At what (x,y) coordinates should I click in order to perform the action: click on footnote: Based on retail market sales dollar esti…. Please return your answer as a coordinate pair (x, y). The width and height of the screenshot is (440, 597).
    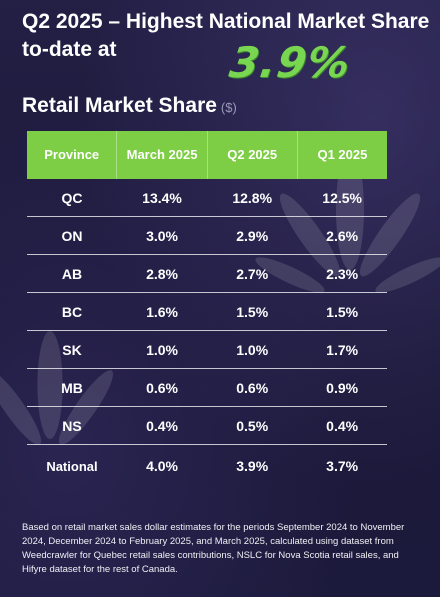
    Looking at the image, I should click on (213, 548).